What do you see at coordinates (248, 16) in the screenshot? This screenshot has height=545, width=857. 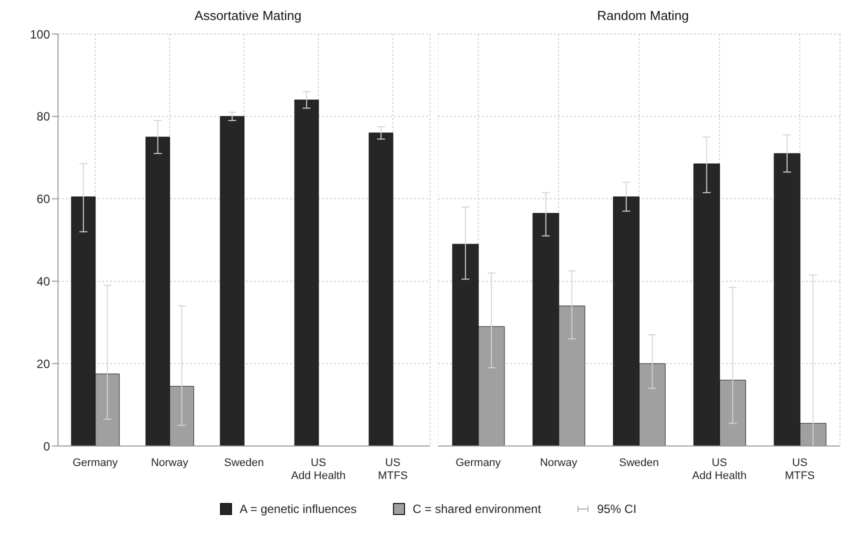 I see `chart-title: Assortative Mating` at bounding box center [248, 16].